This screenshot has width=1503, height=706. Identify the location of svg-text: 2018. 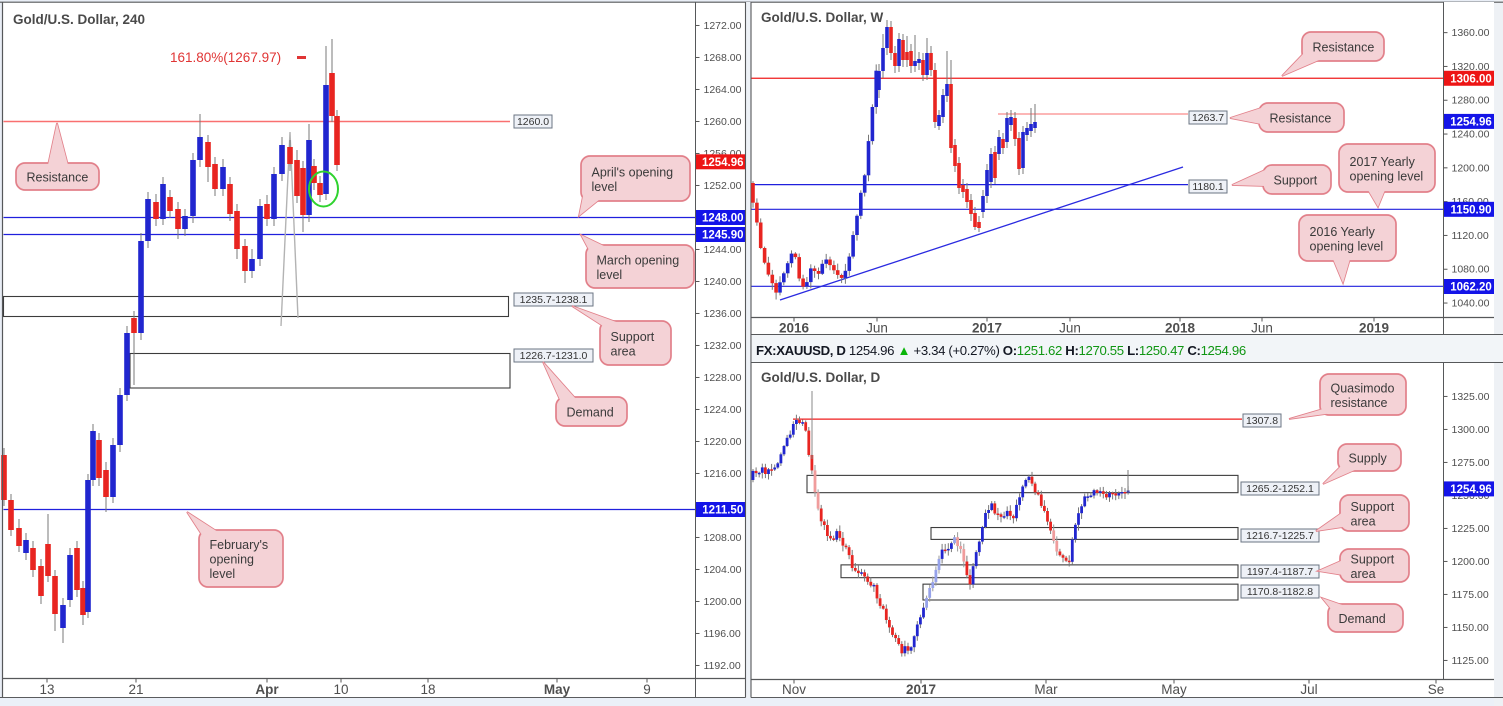
(1180, 328).